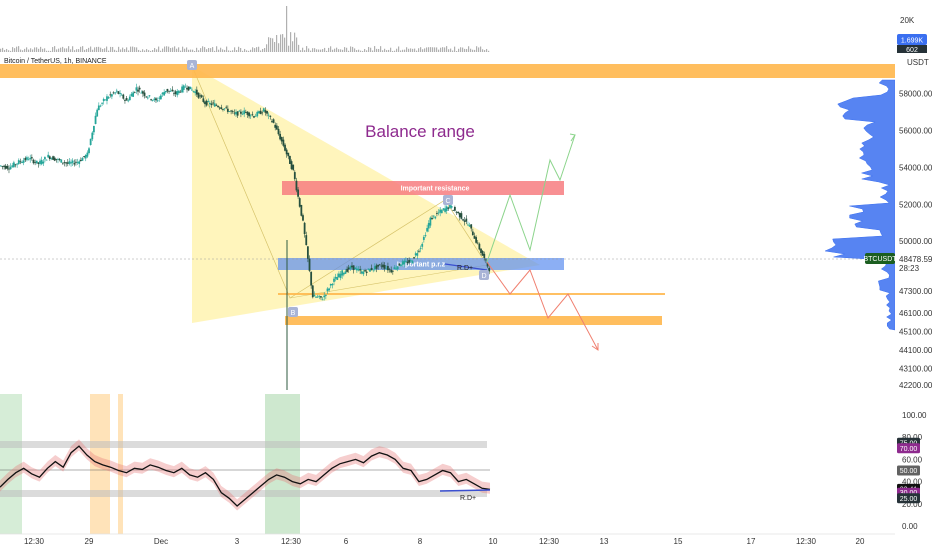 The width and height of the screenshot is (932, 550). Describe the element at coordinates (604, 541) in the screenshot. I see `time-tick-label: 13` at that location.